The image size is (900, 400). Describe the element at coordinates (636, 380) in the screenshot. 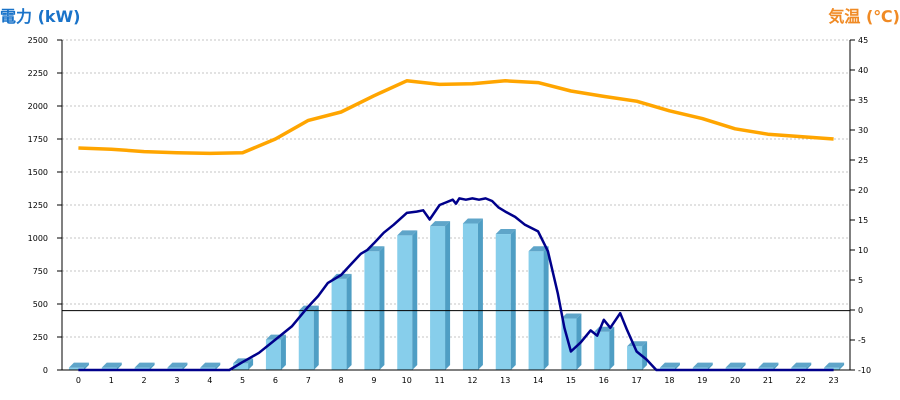

I see `x-tick-label: 17` at that location.